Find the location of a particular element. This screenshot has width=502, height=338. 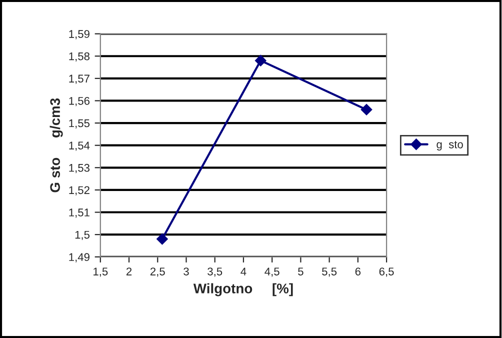

y-tick-label: 1,53 is located at coordinates (79, 169).